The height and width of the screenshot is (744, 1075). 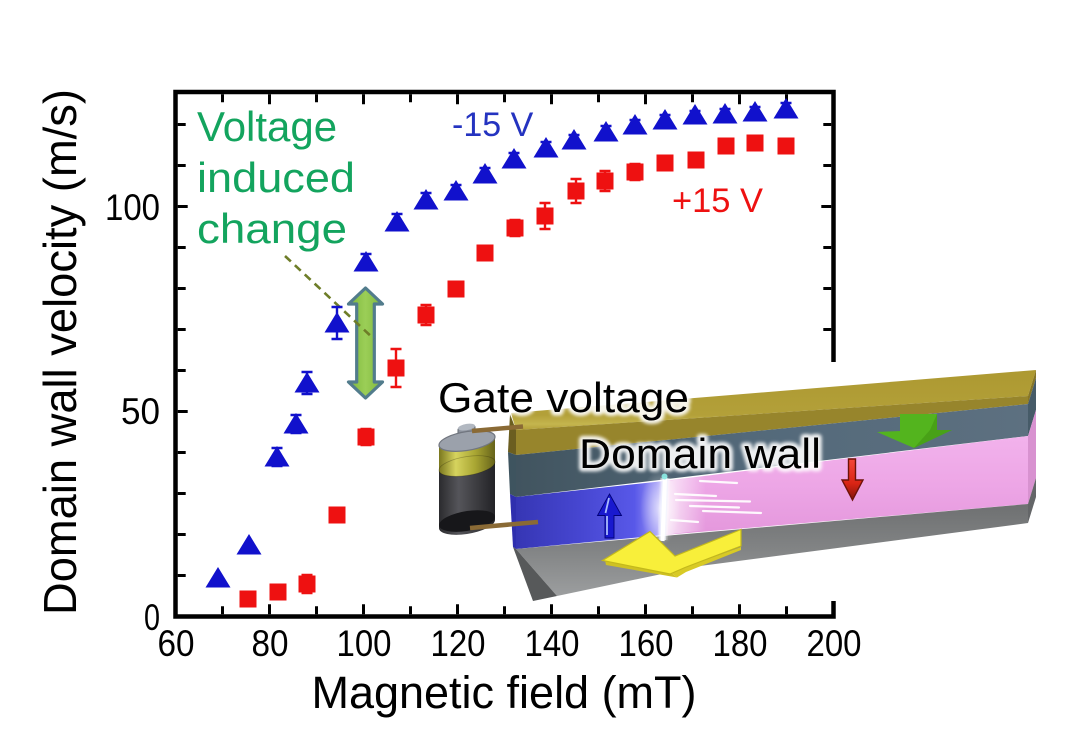 What do you see at coordinates (270, 643) in the screenshot?
I see `svg-text: 80` at bounding box center [270, 643].